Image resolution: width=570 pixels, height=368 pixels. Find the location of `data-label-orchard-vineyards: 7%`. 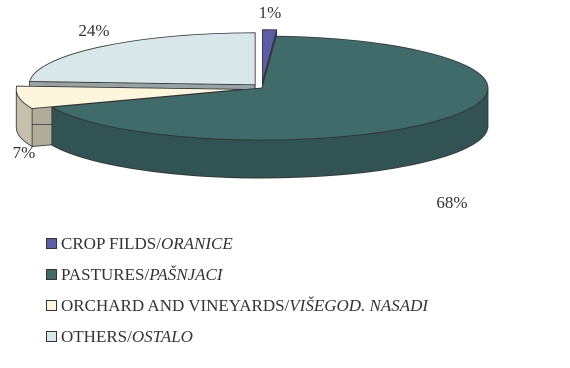

data-label-orchard-vineyards: 7% is located at coordinates (24, 152).